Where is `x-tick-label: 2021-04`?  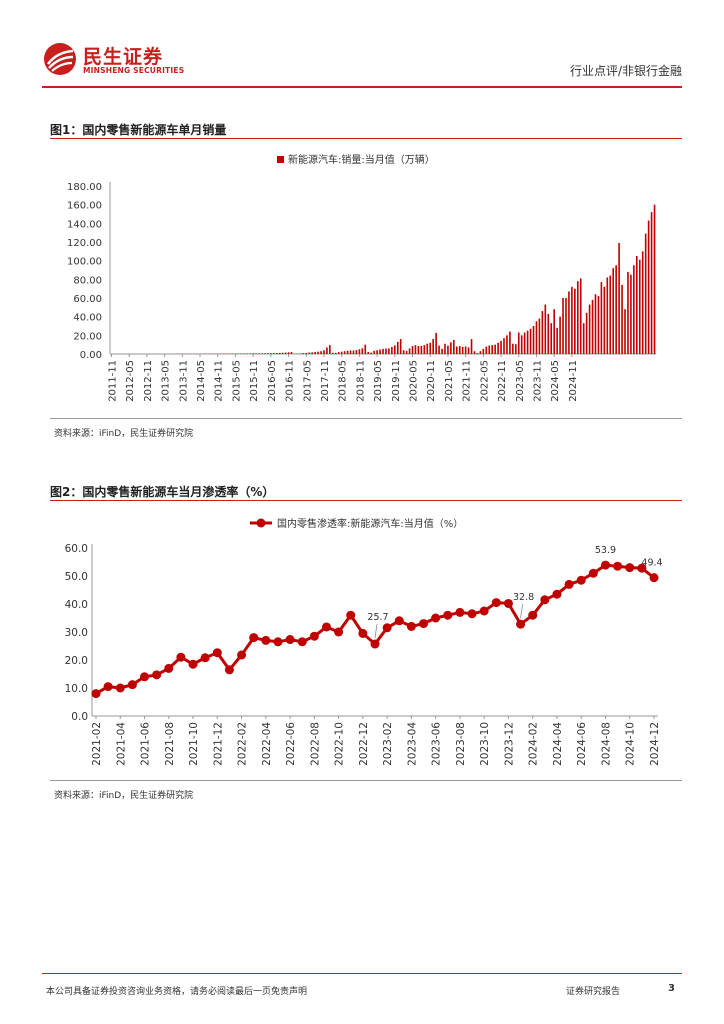
x-tick-label: 2021-04 is located at coordinates (121, 744).